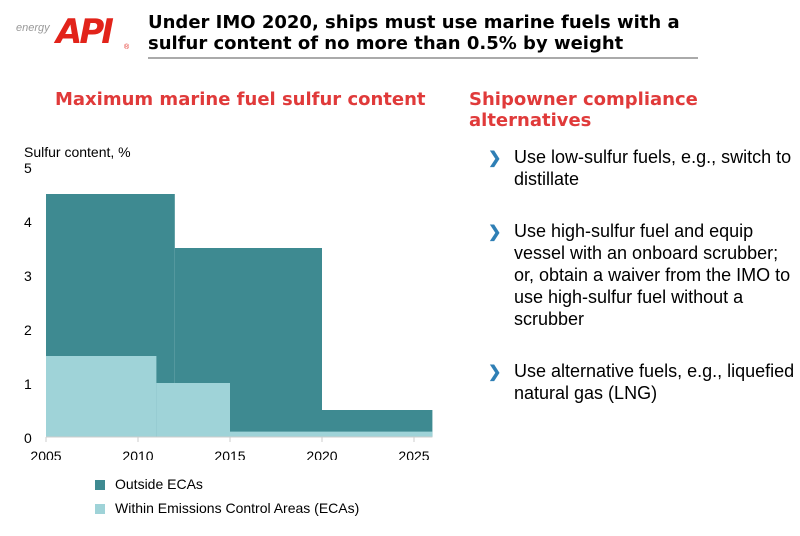 The width and height of the screenshot is (800, 536). What do you see at coordinates (85, 32) in the screenshot?
I see `logo-text: API` at bounding box center [85, 32].